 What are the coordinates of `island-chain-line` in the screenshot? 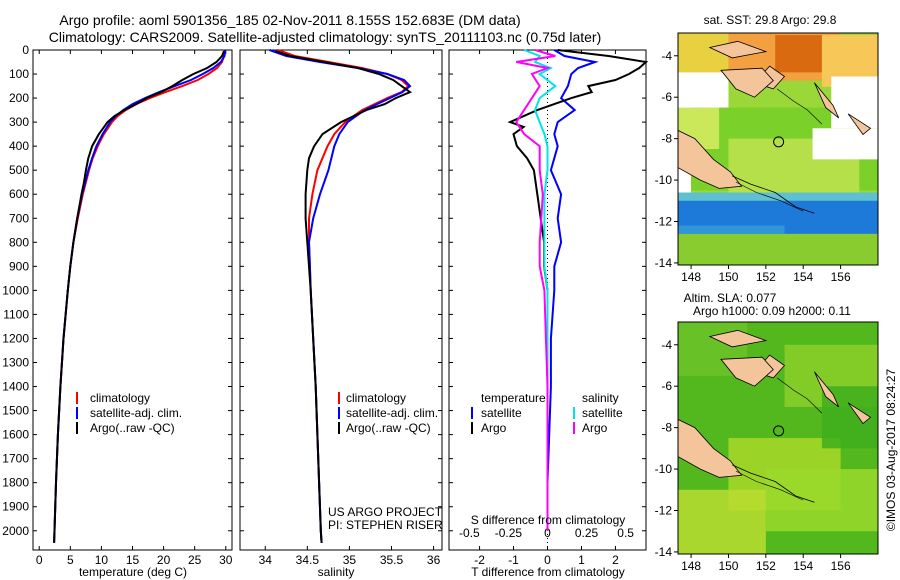 It's located at (773, 483).